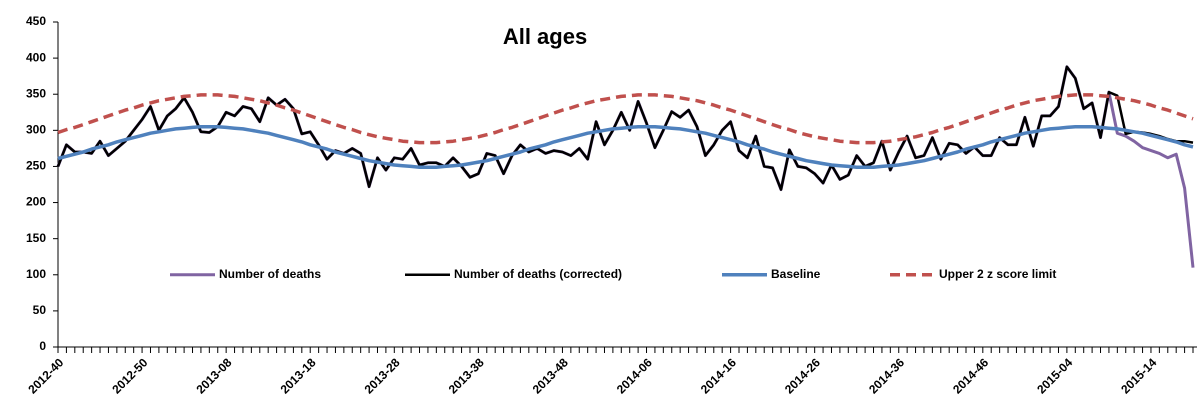  Describe the element at coordinates (550, 375) in the screenshot. I see `x-tick-label: 2013-48` at that location.